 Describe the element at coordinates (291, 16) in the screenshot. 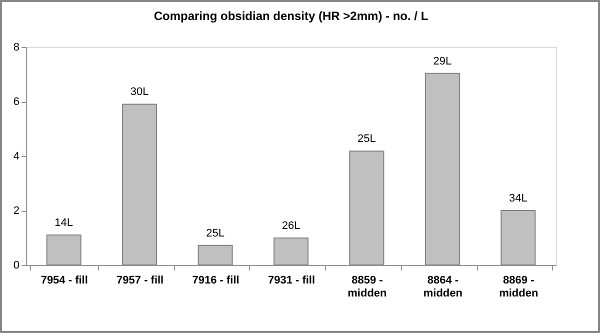

I see `chart-title: Comparing obsidian density (HR >2mm) - no. / L` at that location.